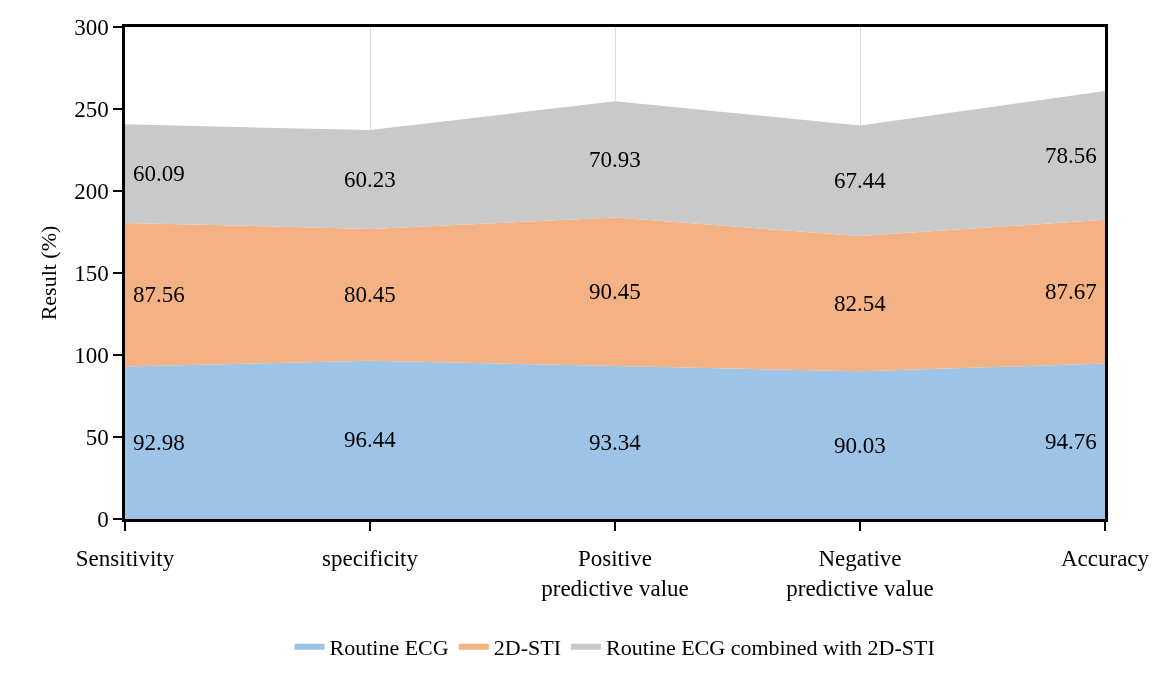 The height and width of the screenshot is (680, 1170). Describe the element at coordinates (615, 442) in the screenshot. I see `data-label: 93.34` at that location.